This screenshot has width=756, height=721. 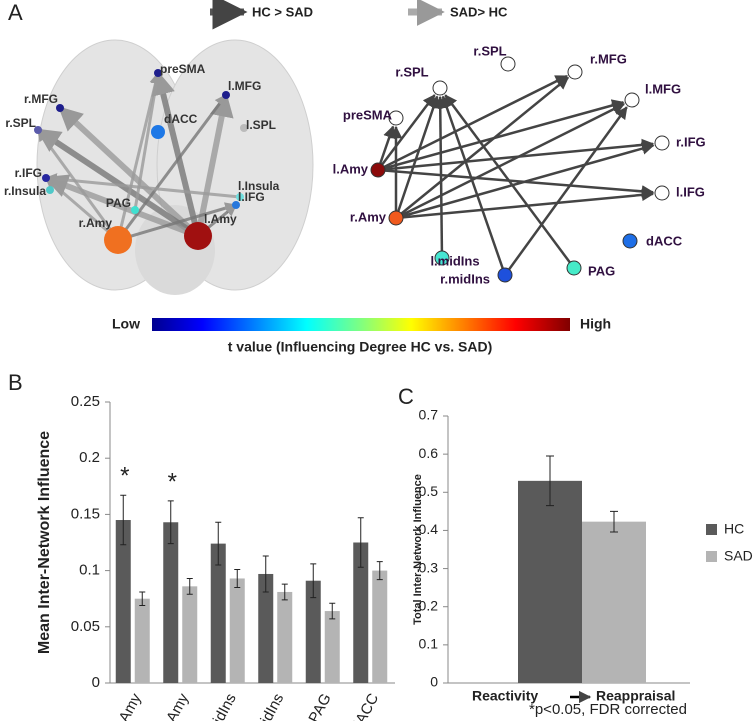 What do you see at coordinates (118, 203) in the screenshot?
I see `brain-label: PAG` at bounding box center [118, 203].